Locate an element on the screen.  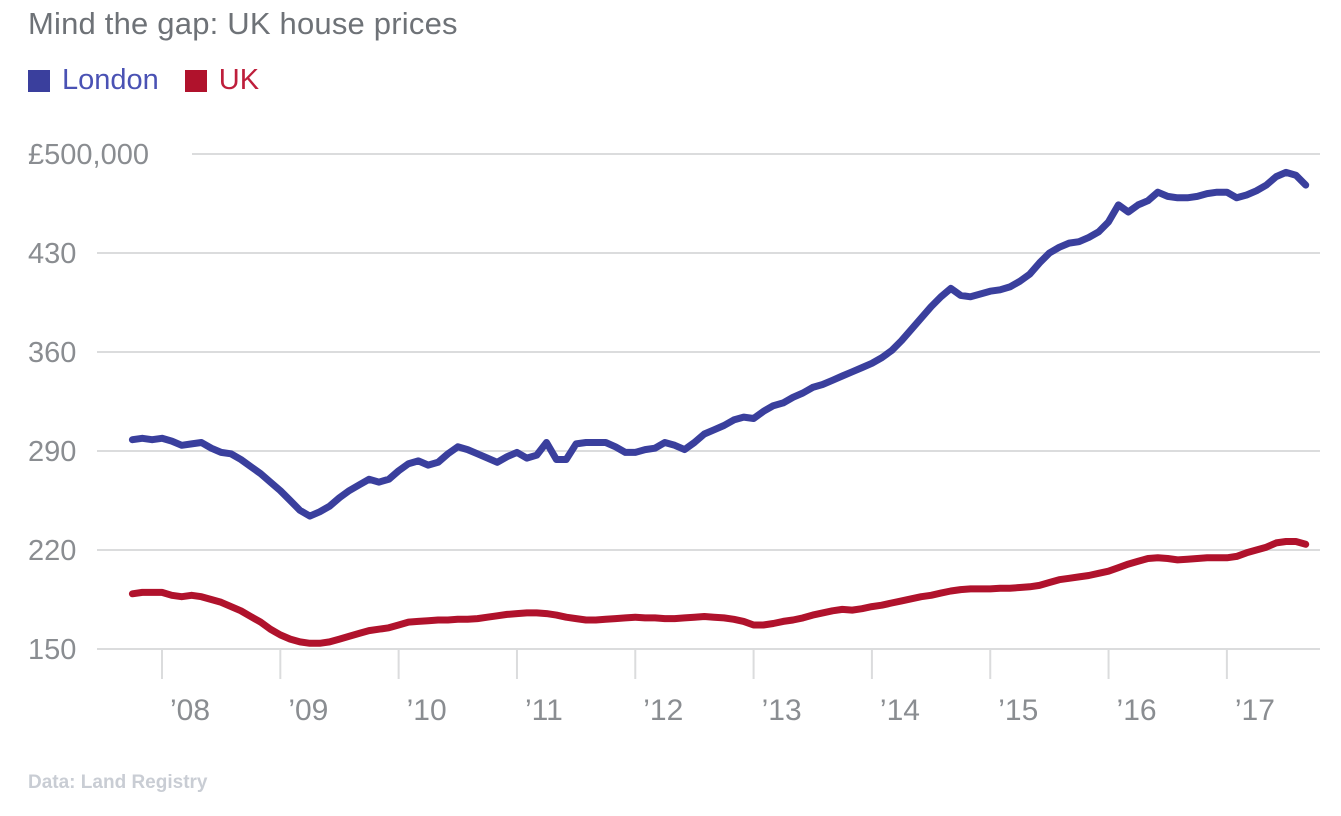
x-axis-label: ’08 is located at coordinates (190, 710).